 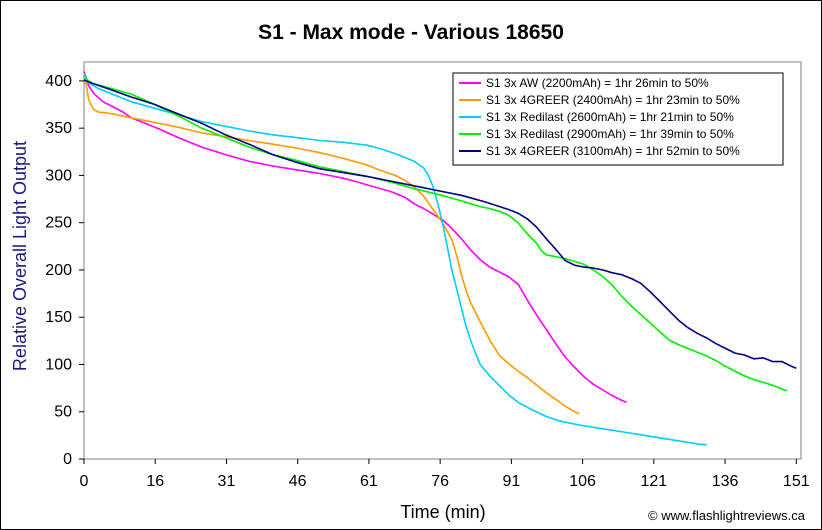 What do you see at coordinates (20, 256) in the screenshot?
I see `y-axis-title: Relative Overall Light Output` at bounding box center [20, 256].